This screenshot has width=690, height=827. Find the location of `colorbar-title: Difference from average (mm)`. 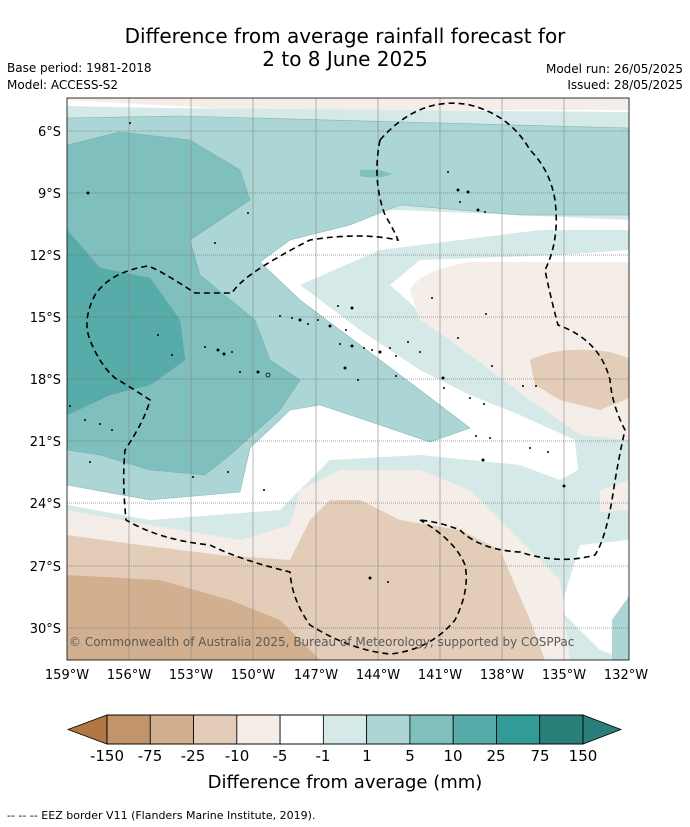

colorbar-title: Difference from average (mm) is located at coordinates (345, 782).